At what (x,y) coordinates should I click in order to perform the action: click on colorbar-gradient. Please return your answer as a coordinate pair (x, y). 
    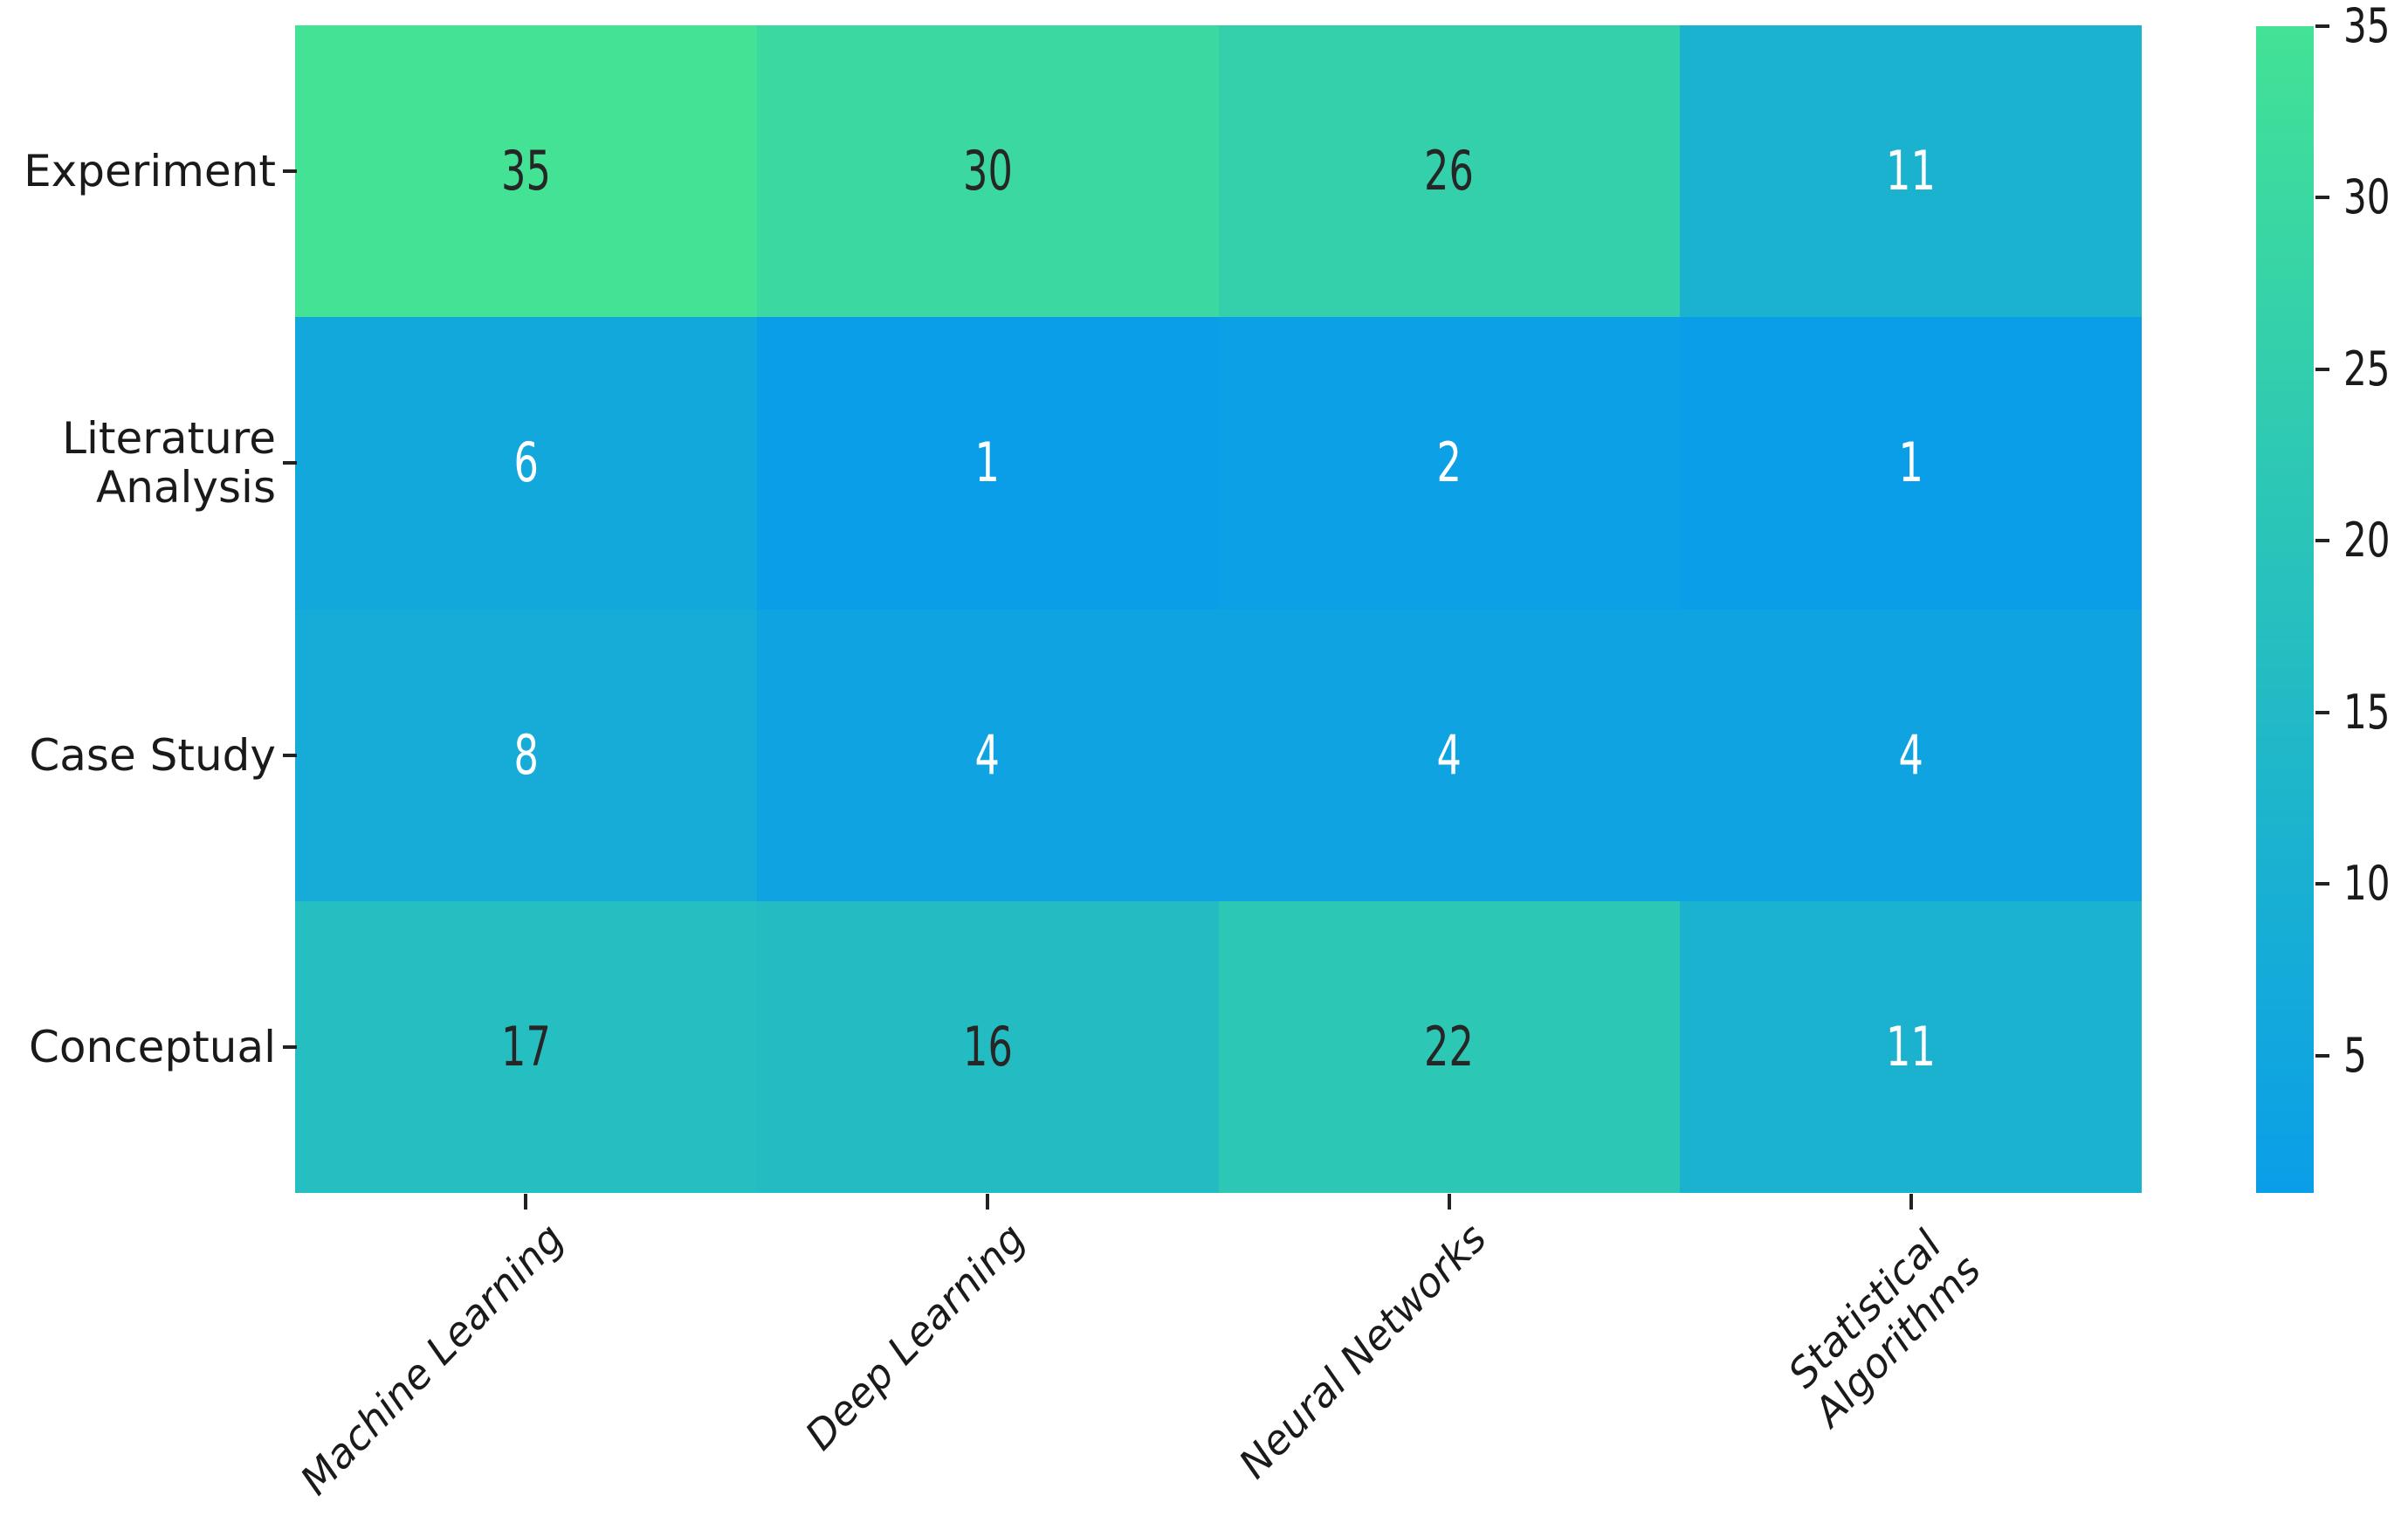
    Looking at the image, I should click on (2285, 610).